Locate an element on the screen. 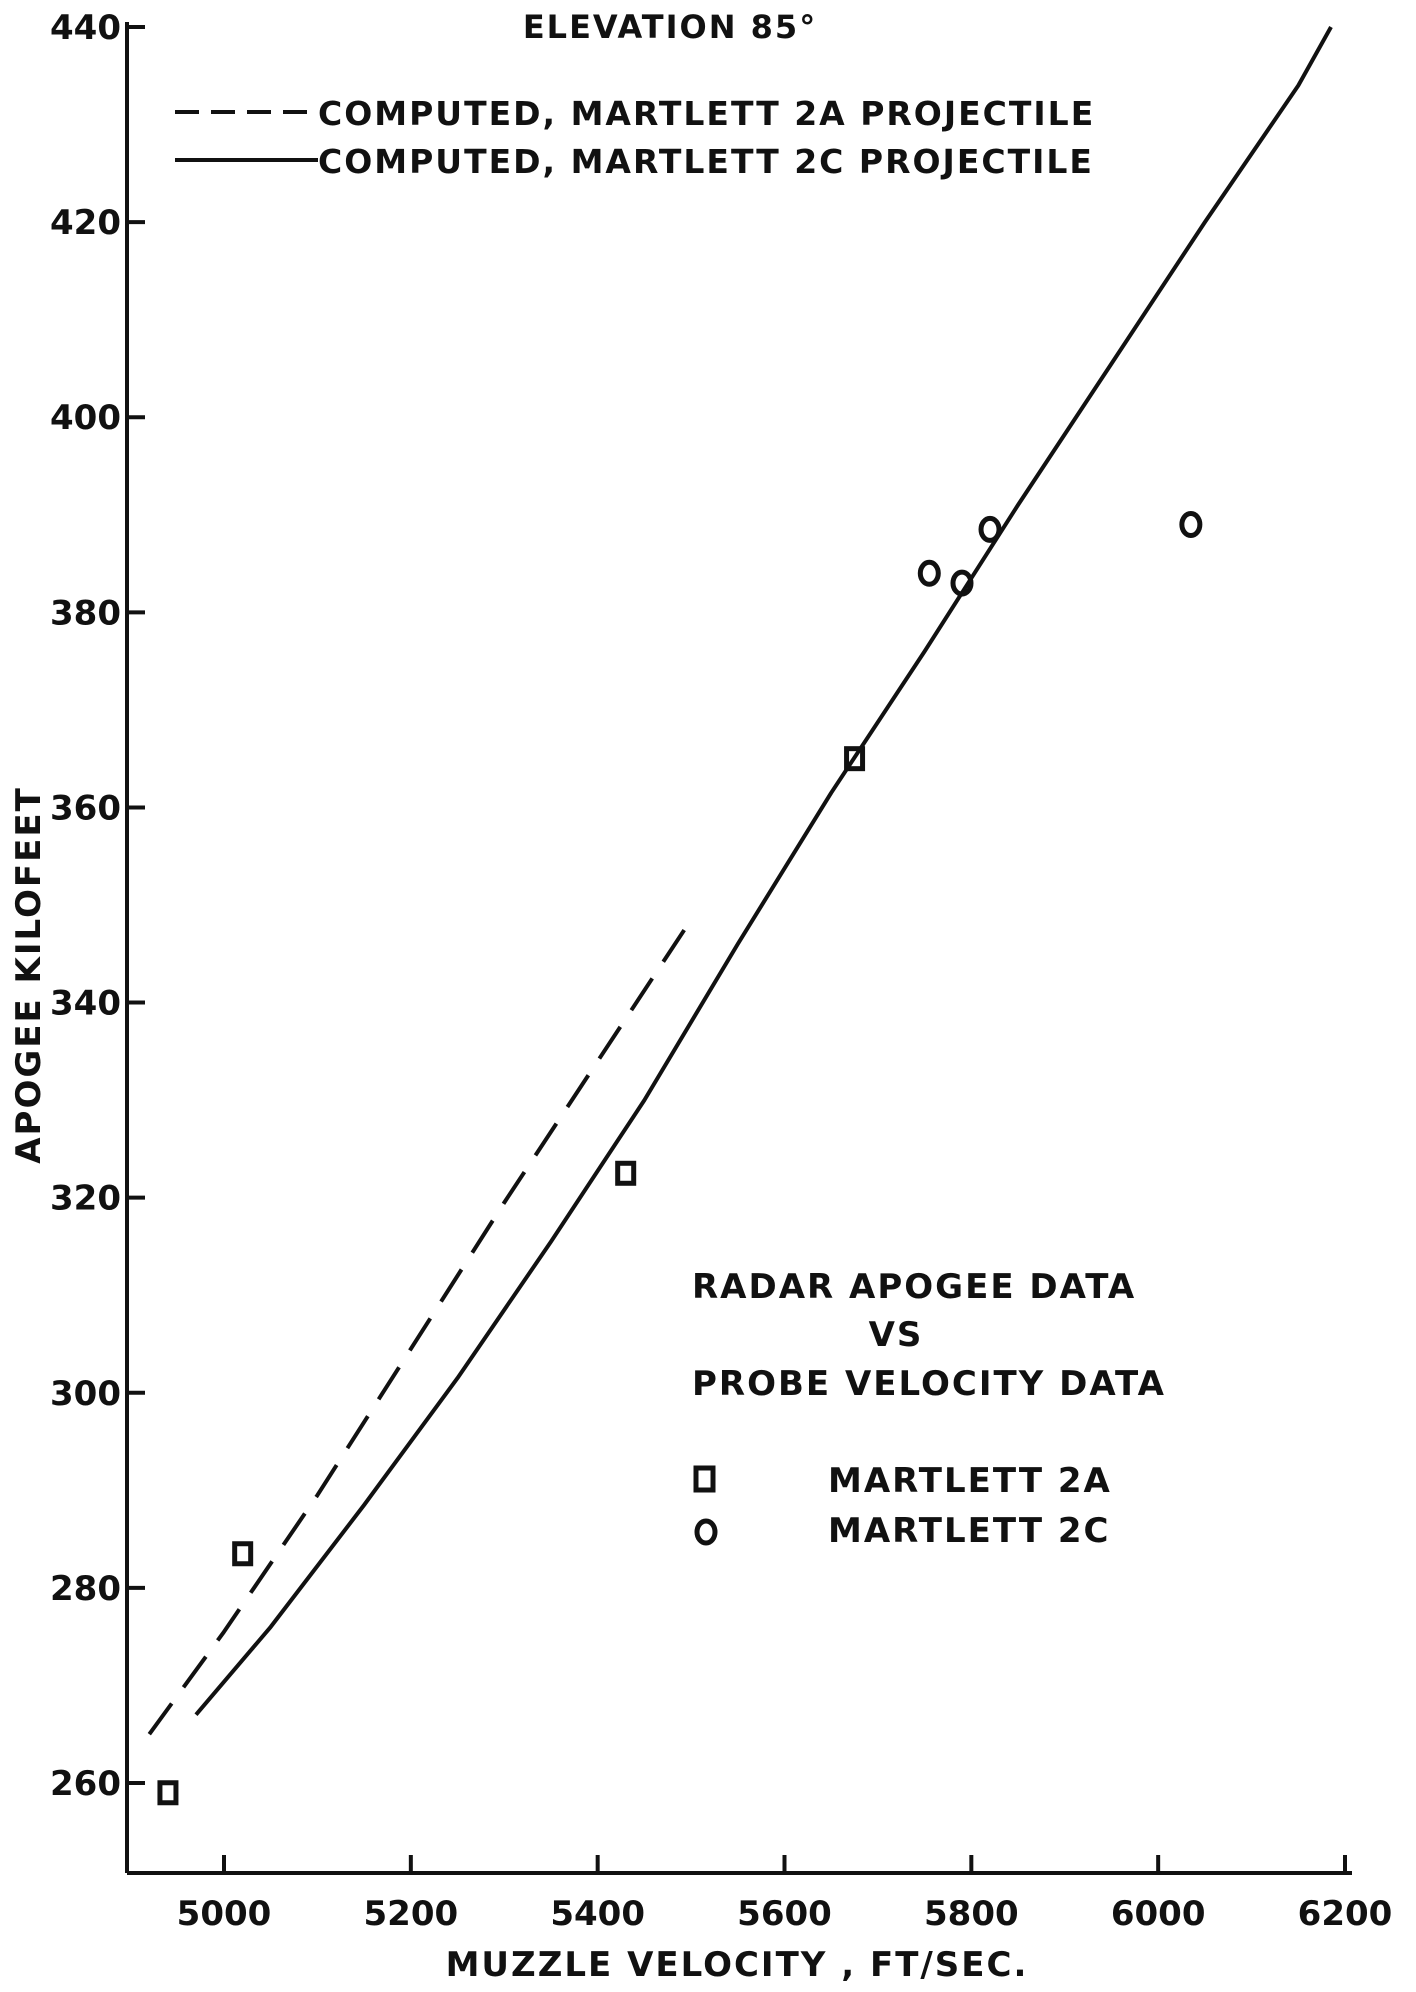 The width and height of the screenshot is (1416, 1992). annotation-legend-square-marker is located at coordinates (704, 1479).